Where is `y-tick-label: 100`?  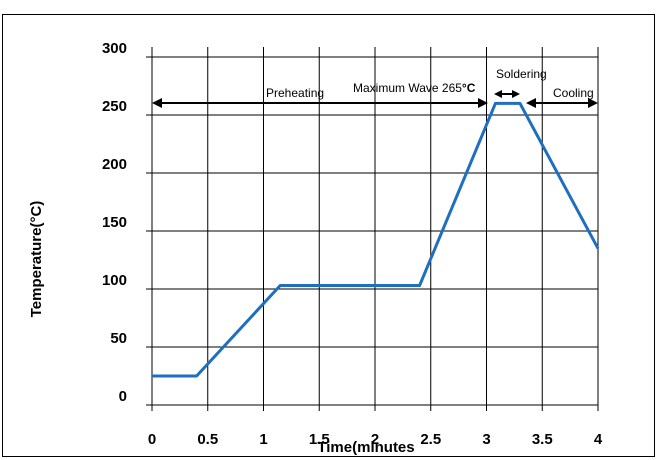
y-tick-label: 100 is located at coordinates (114, 280).